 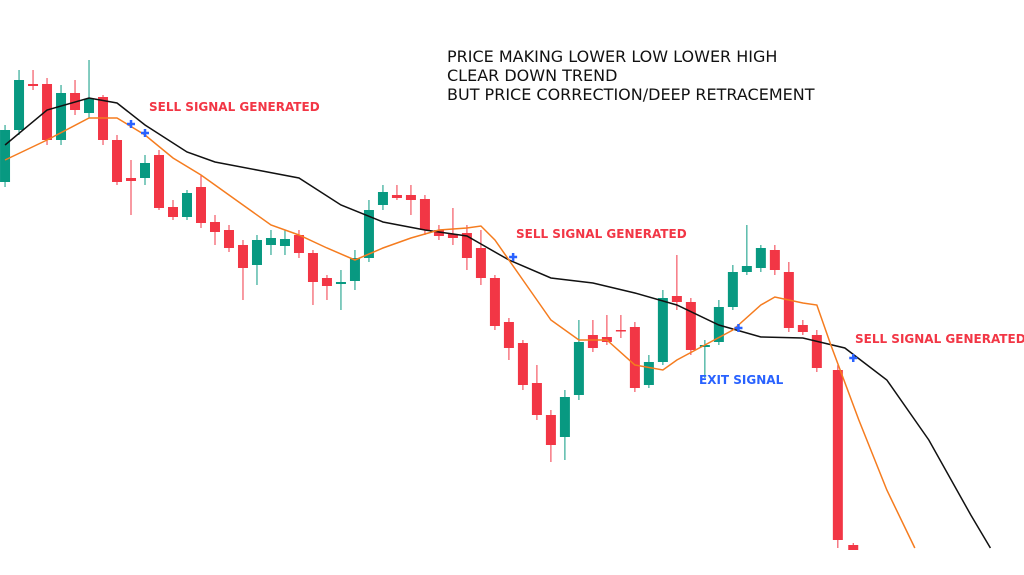 What do you see at coordinates (631, 94) in the screenshot?
I see `annotation: BUT PRICE CORRECTION/DEEP RETRACEMENT` at bounding box center [631, 94].